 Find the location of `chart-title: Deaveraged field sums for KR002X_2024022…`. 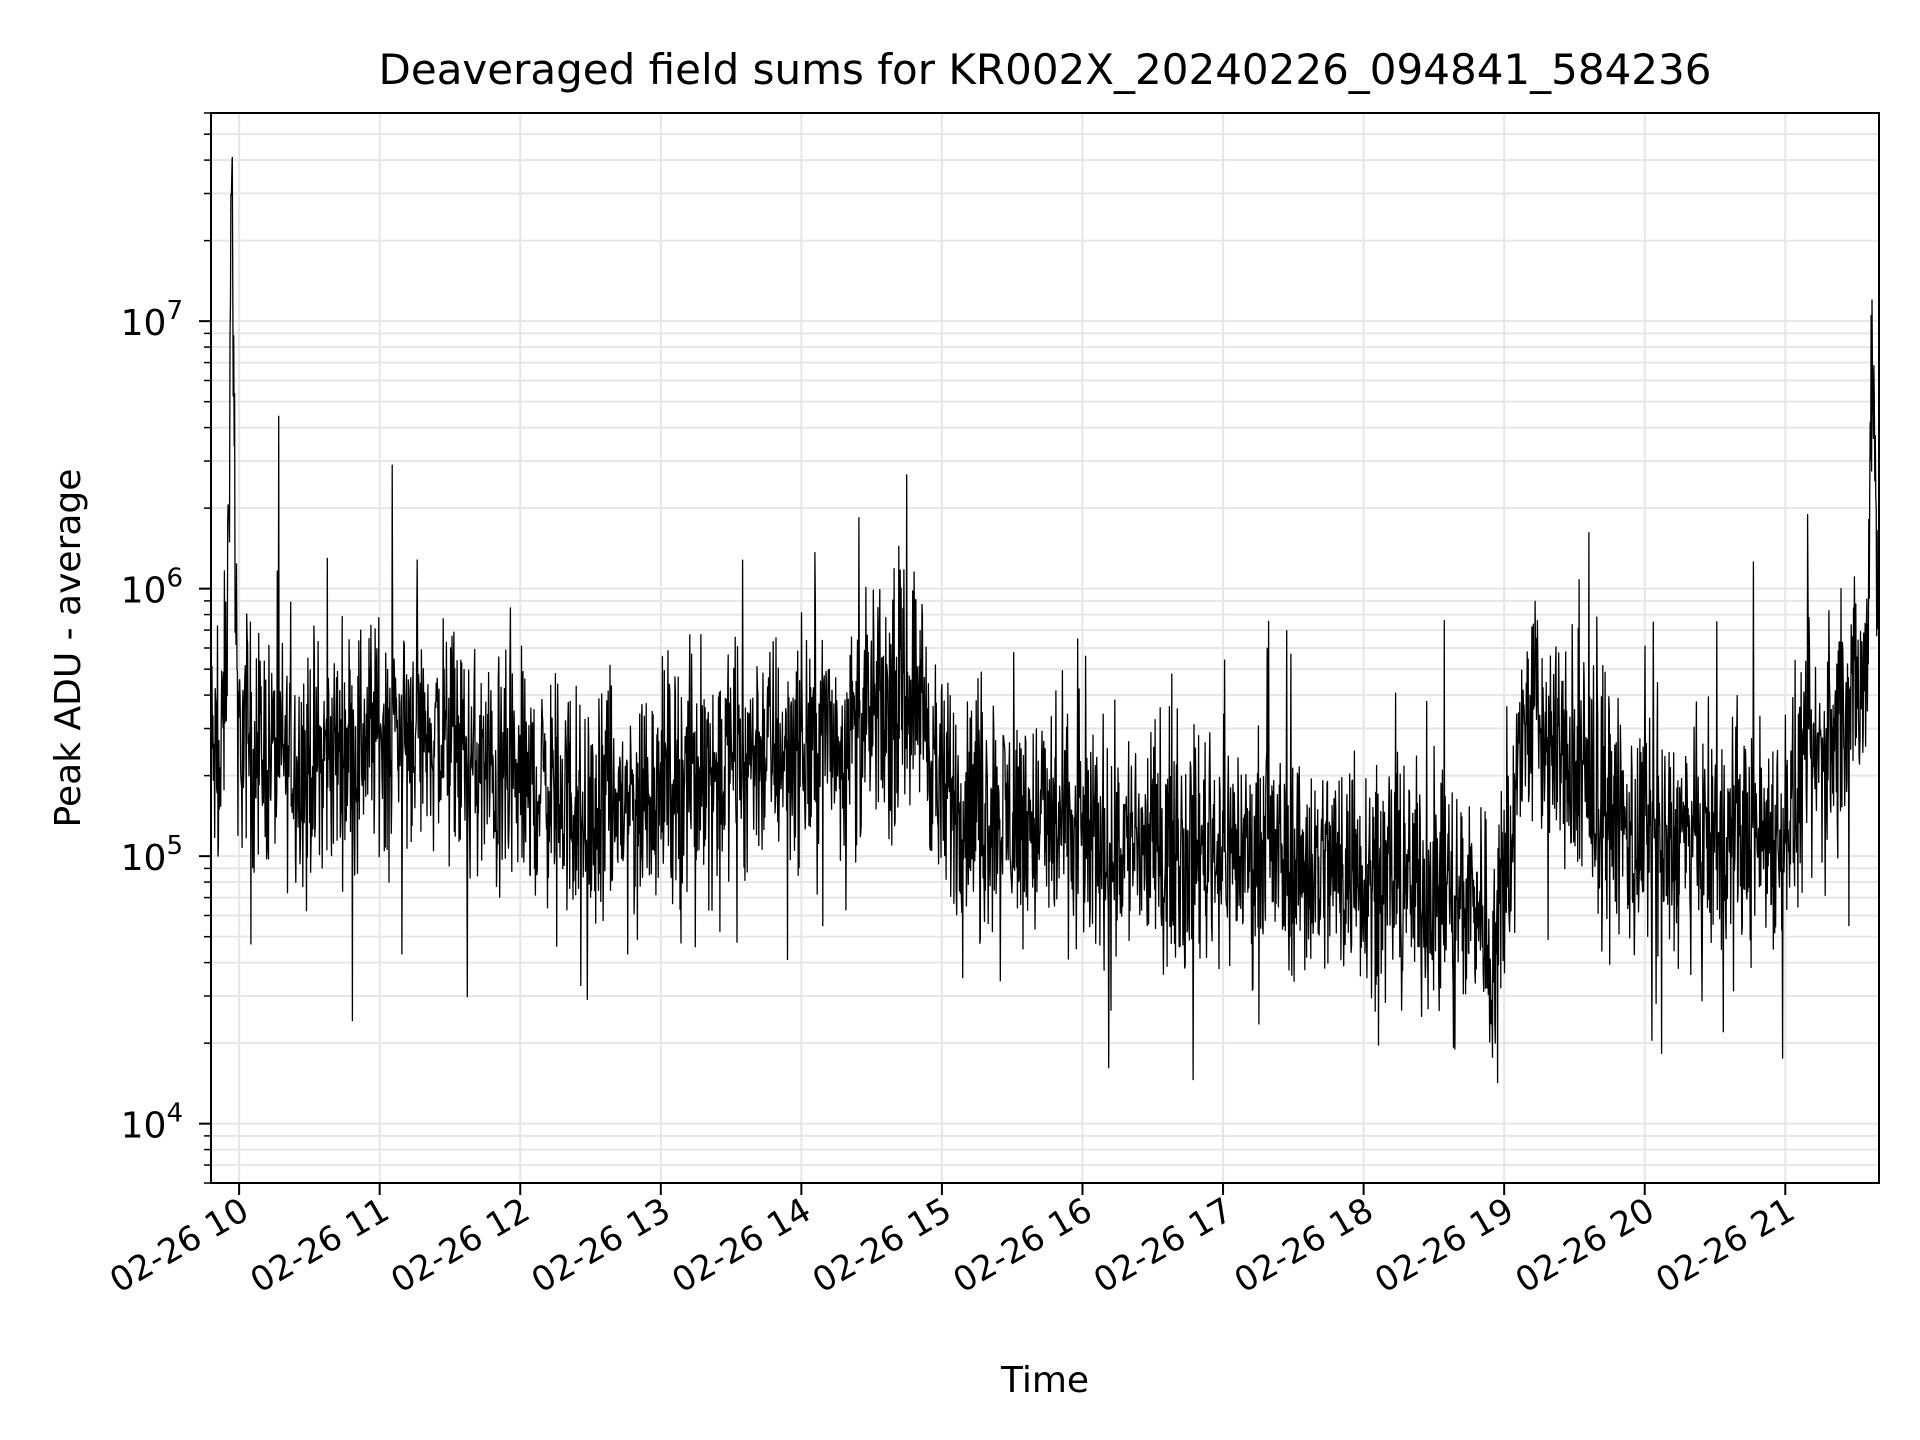

chart-title: Deaveraged field sums for KR002X_2024022… is located at coordinates (1045, 69).